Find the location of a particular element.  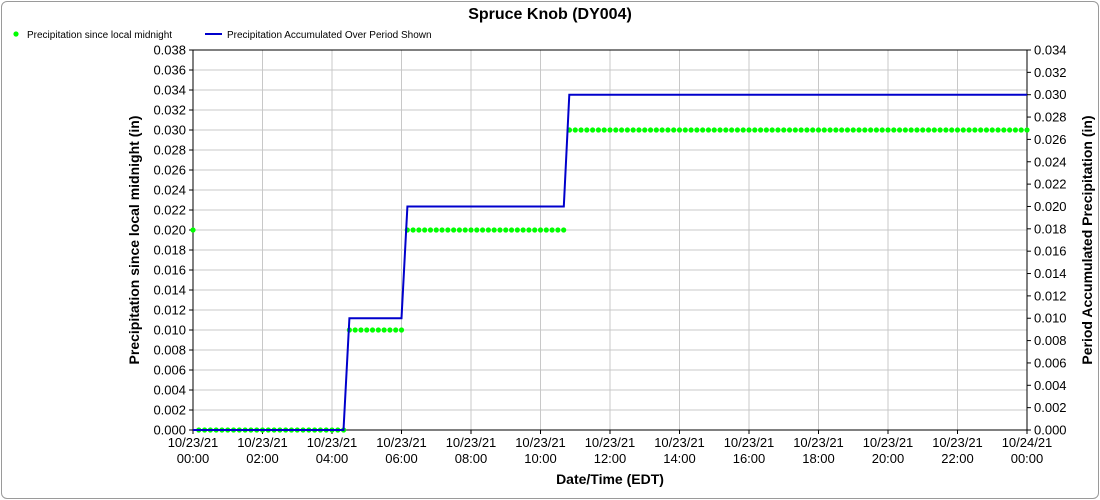

y-right-tick-label: 0.012 is located at coordinates (1050, 295).